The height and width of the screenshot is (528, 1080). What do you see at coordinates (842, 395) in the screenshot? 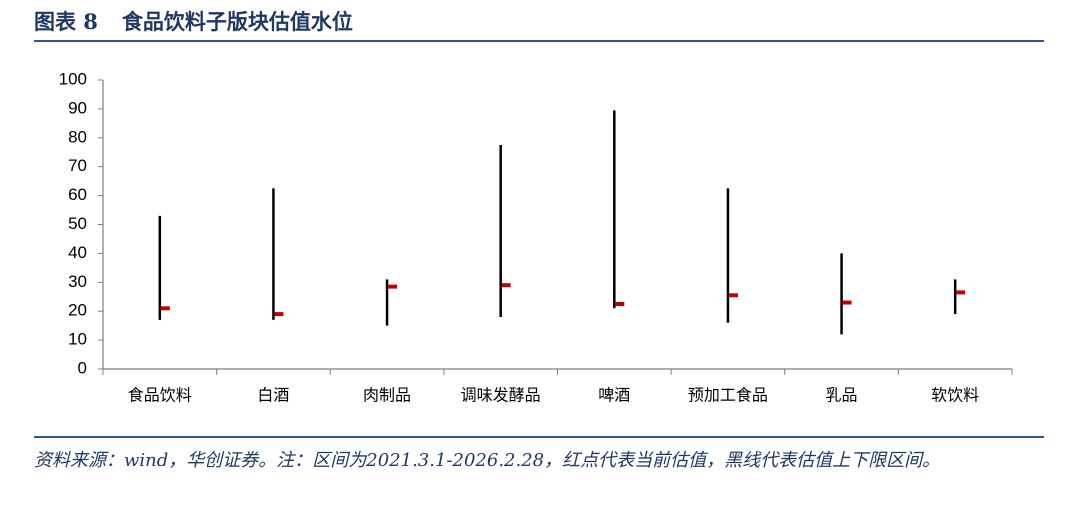
I see `x-tick-label: 乳品` at bounding box center [842, 395].